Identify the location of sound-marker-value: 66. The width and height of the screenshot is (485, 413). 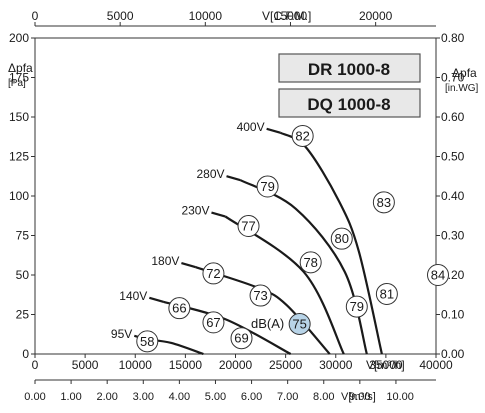
(179, 308).